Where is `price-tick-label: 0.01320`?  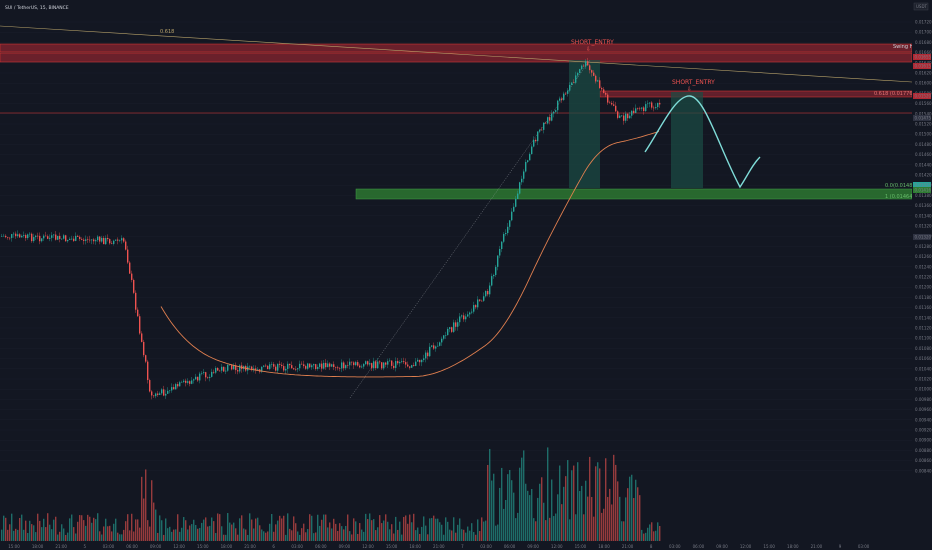
price-tick-label: 0.01320 is located at coordinates (923, 226).